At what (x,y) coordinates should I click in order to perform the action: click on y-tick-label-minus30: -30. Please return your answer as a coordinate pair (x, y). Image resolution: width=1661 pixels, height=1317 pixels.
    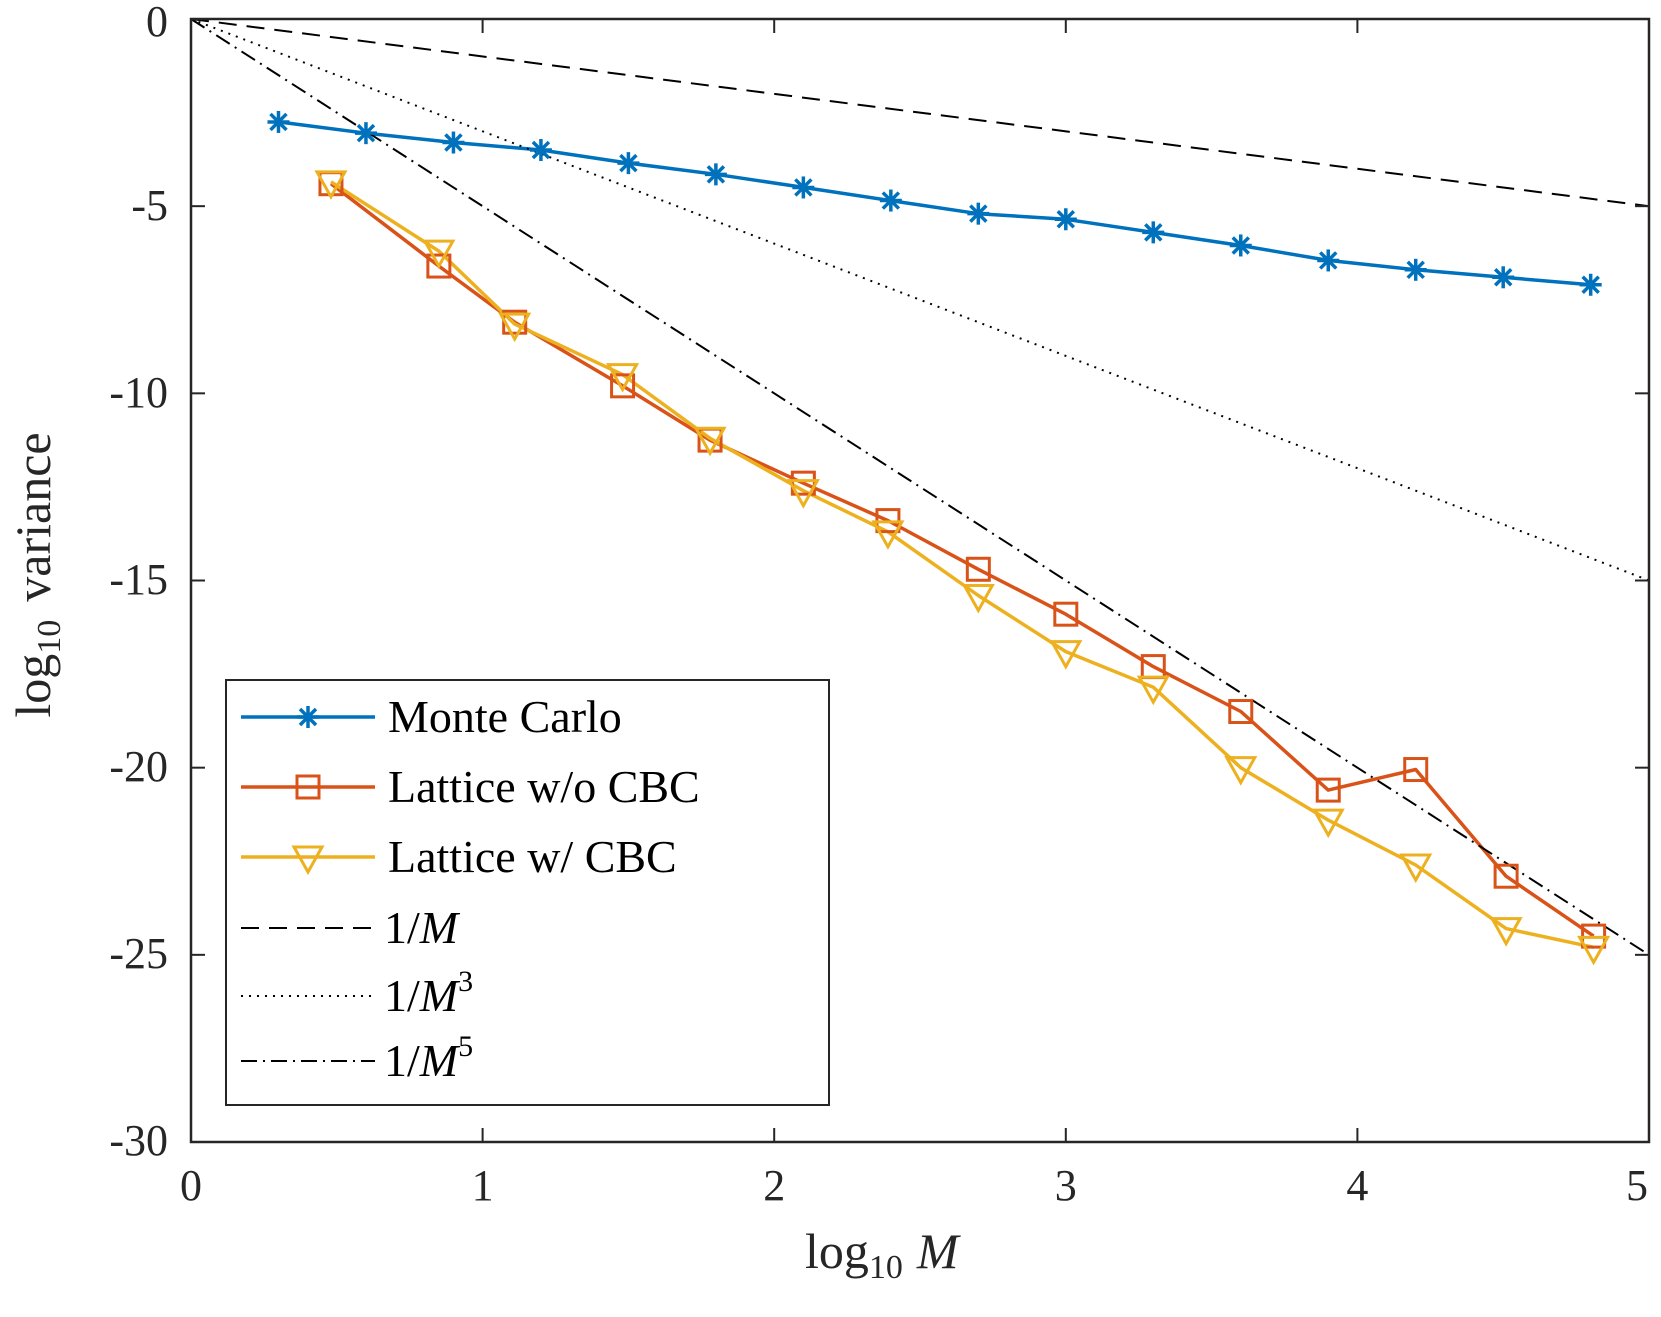
    Looking at the image, I should click on (138, 1140).